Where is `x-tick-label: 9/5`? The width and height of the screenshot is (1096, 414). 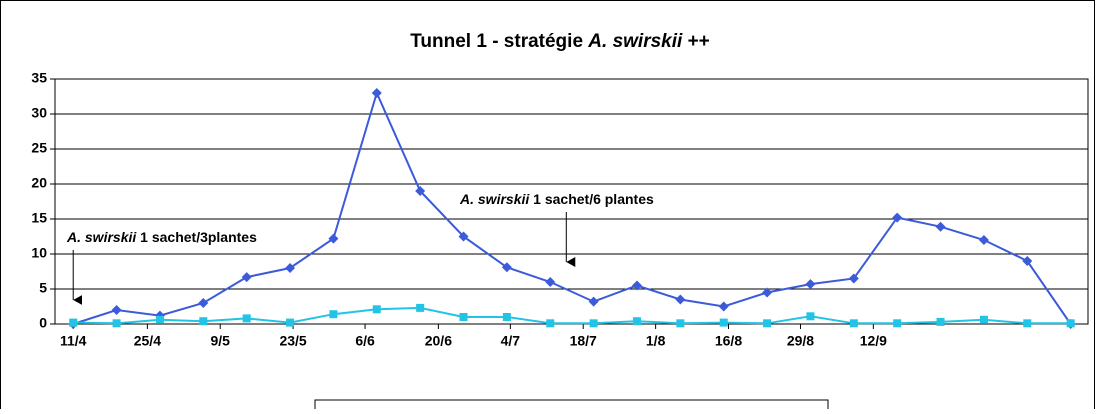
x-tick-label: 9/5 is located at coordinates (220, 341).